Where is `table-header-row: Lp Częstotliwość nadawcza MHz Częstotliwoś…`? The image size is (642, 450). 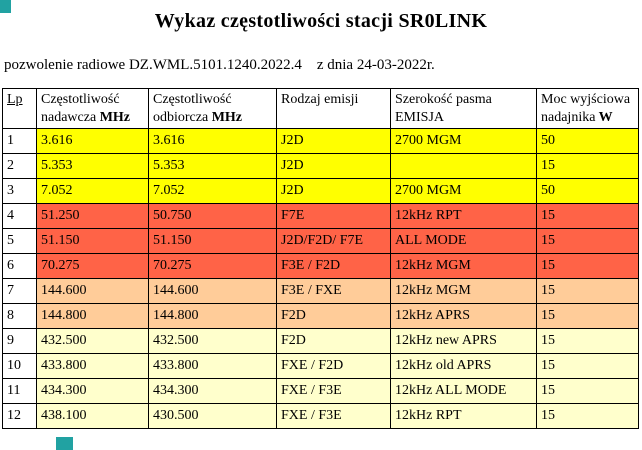 table-header-row: Lp Częstotliwość nadawcza MHz Częstotliwoś… is located at coordinates (320, 108).